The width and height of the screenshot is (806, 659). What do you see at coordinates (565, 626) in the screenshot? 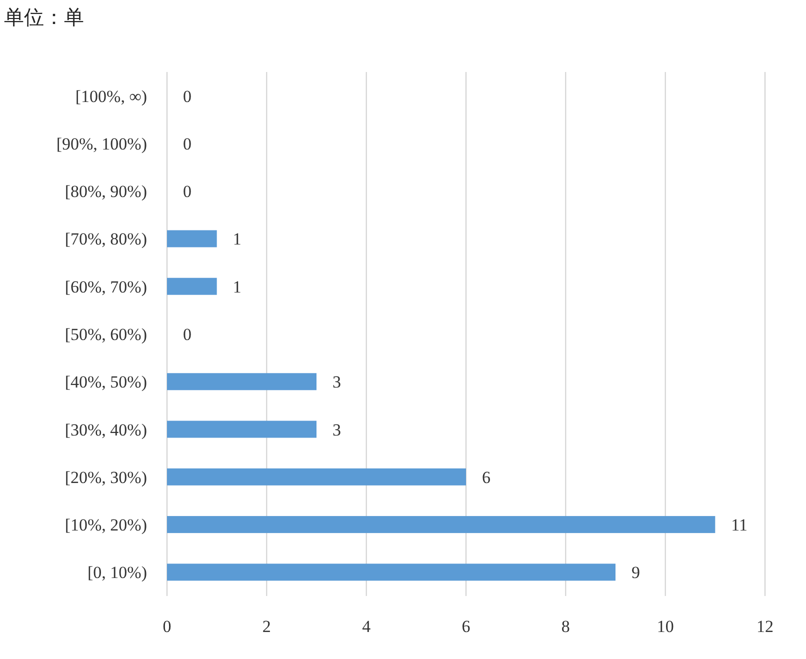
I see `xtick: 8` at bounding box center [565, 626].